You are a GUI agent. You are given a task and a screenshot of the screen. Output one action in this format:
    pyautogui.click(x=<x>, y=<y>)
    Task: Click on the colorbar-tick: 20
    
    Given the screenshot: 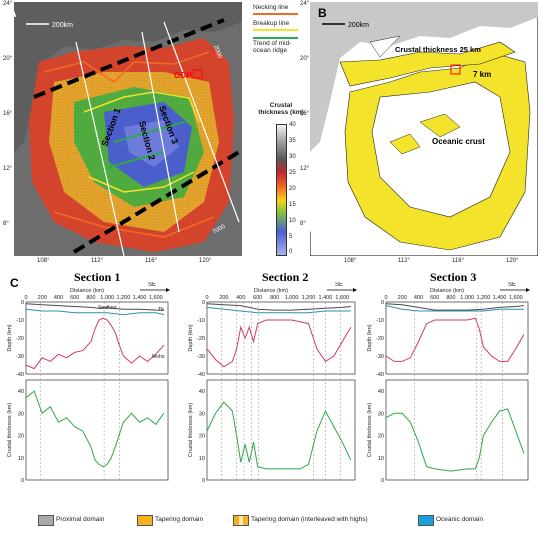 What is the action you would take?
    pyautogui.click(x=292, y=189)
    